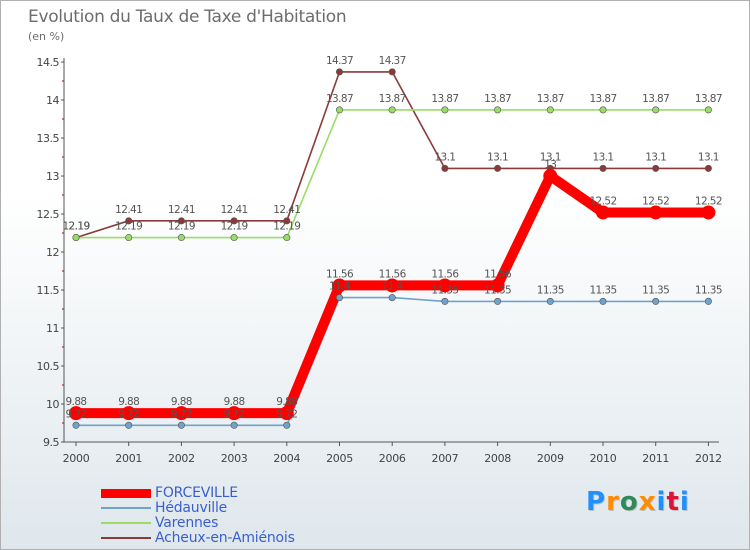 The width and height of the screenshot is (750, 550). I want to click on x-tick-label: 2008, so click(497, 458).